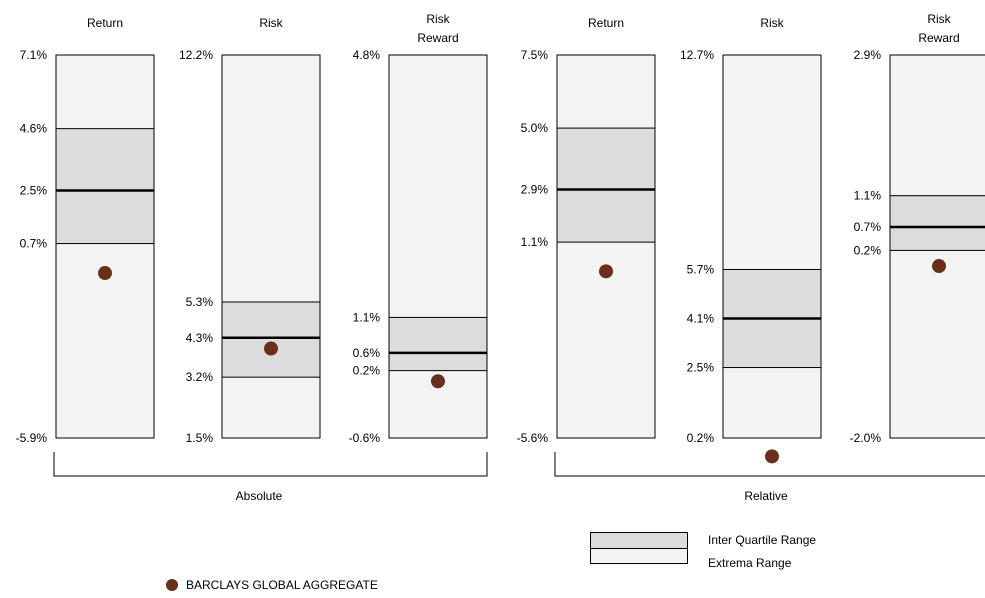 The width and height of the screenshot is (985, 598). Describe the element at coordinates (701, 269) in the screenshot. I see `value-label: 5.7%` at that location.